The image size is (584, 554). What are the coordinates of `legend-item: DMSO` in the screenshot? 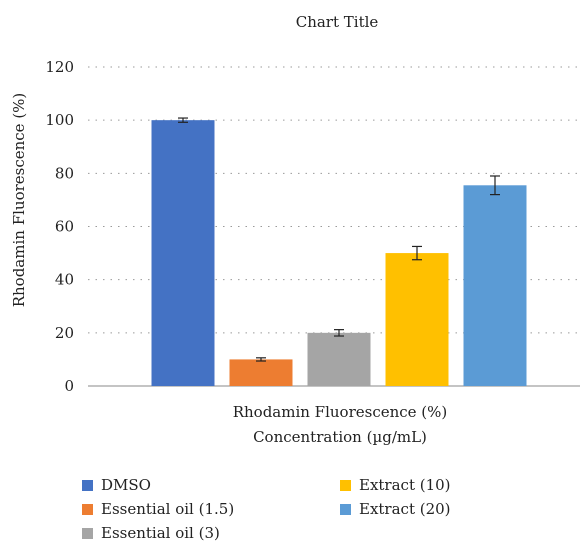 It's located at (116, 485).